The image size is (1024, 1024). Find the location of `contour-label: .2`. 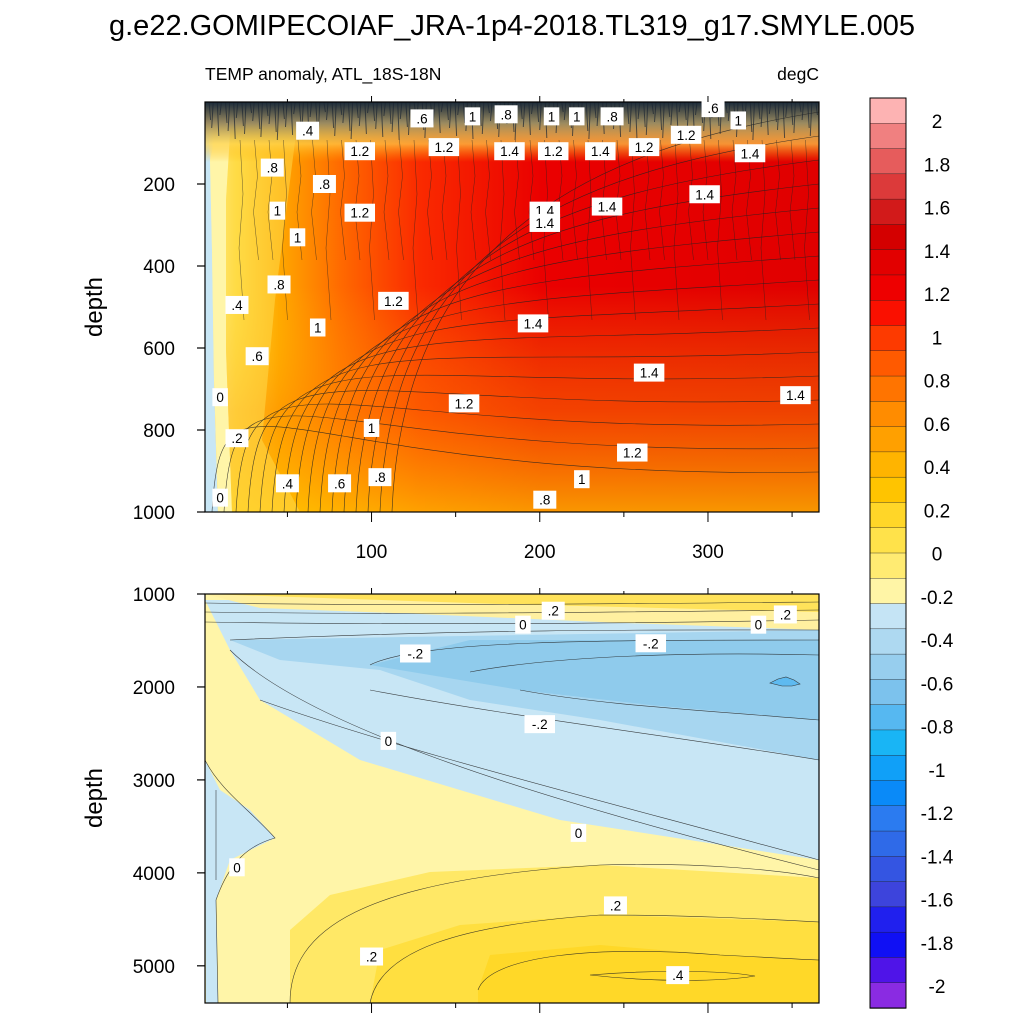

contour-label: .2 is located at coordinates (785, 614).